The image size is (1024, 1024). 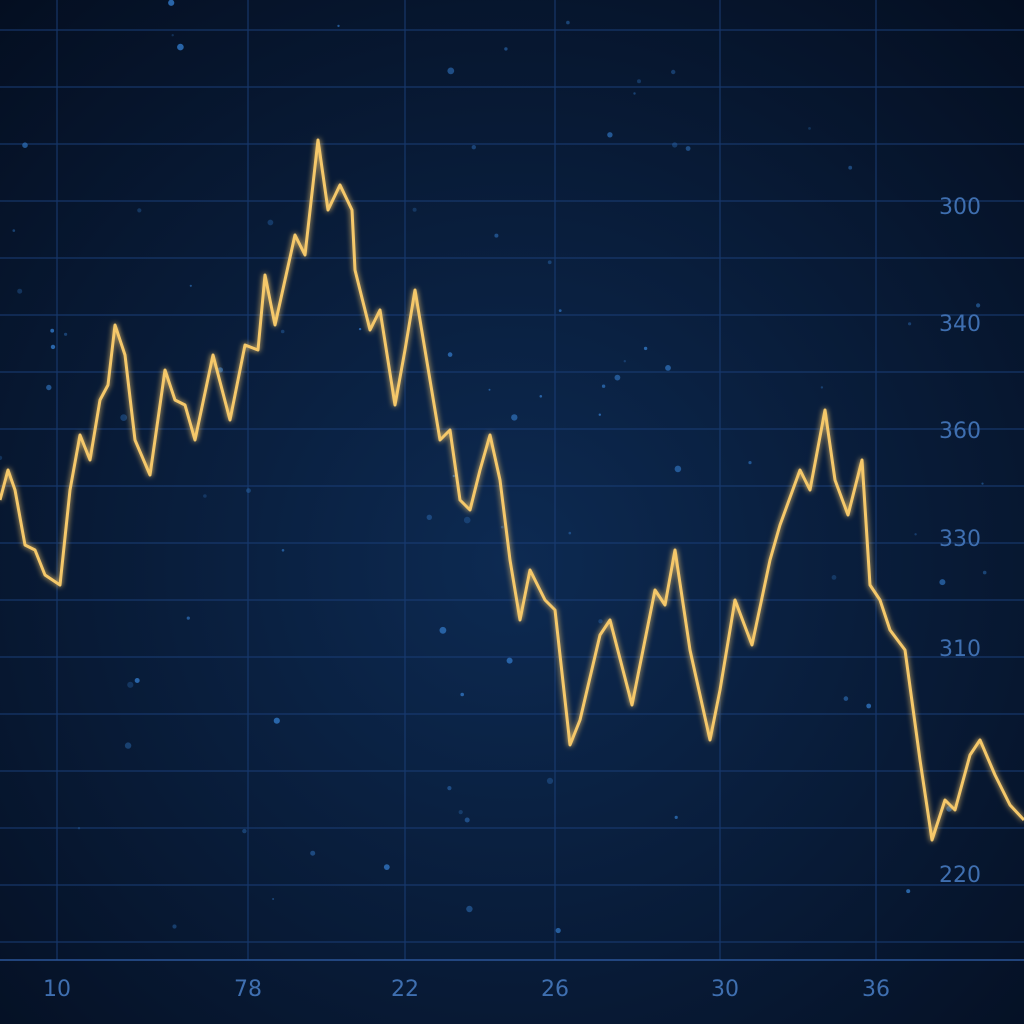 I want to click on y-axis-label: 310, so click(x=960, y=649).